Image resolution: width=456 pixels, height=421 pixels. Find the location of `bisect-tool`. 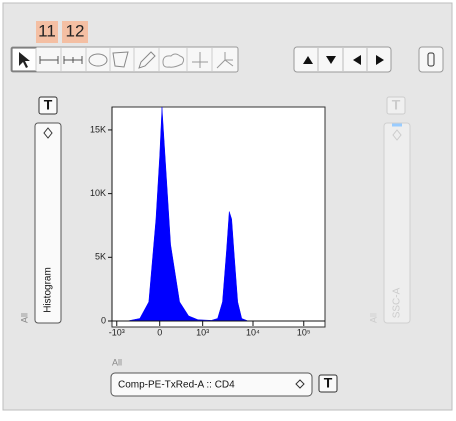

bisect-tool is located at coordinates (73, 60).